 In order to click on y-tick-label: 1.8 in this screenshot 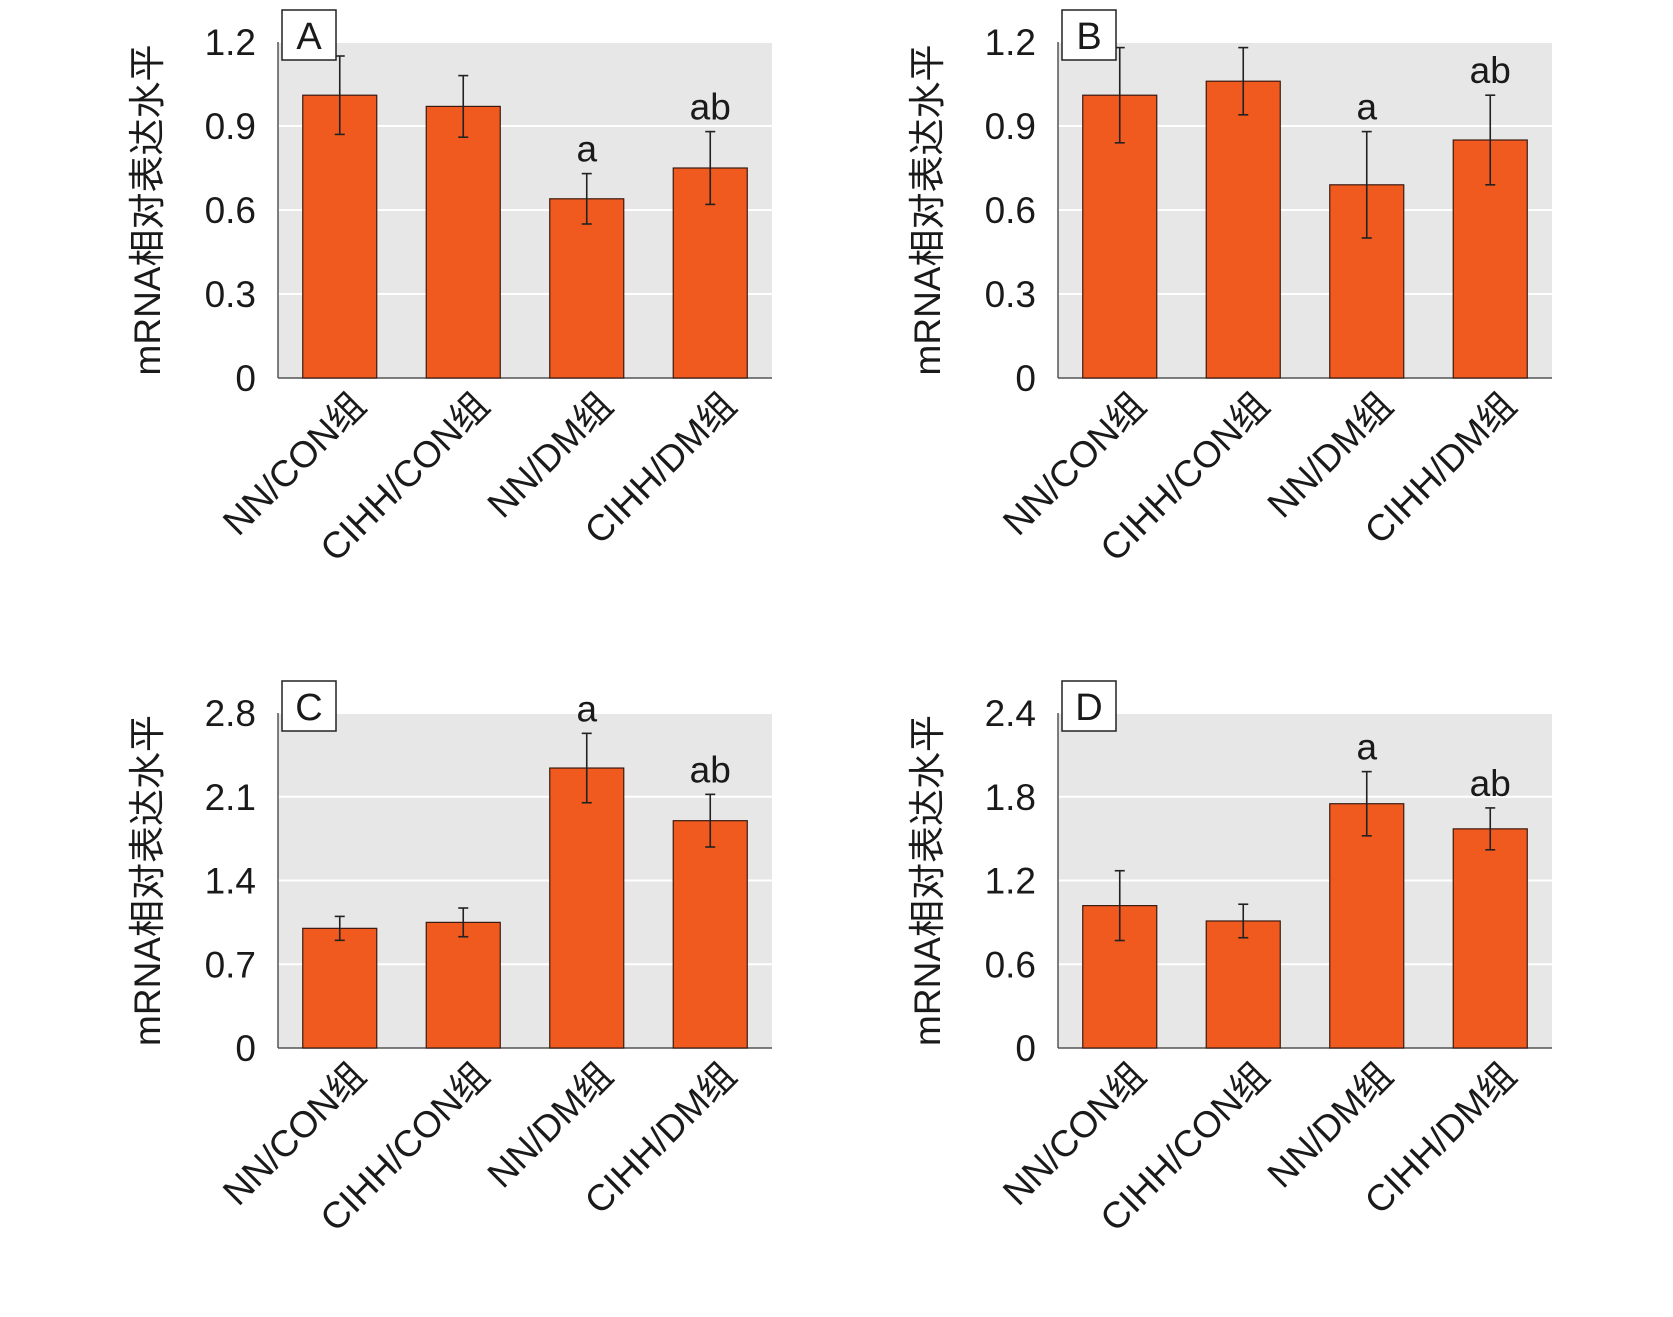, I will do `click(1010, 797)`.